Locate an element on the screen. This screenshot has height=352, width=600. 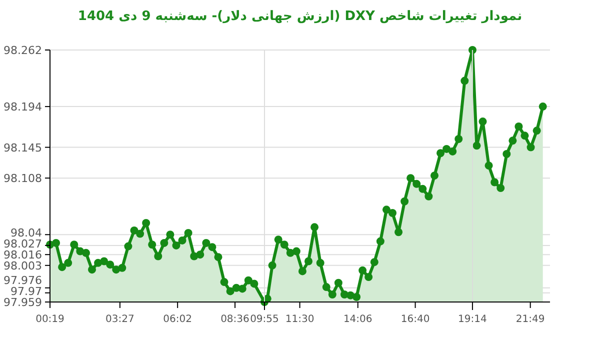
y-tick-label: 97.976 is located at coordinates (23, 280).